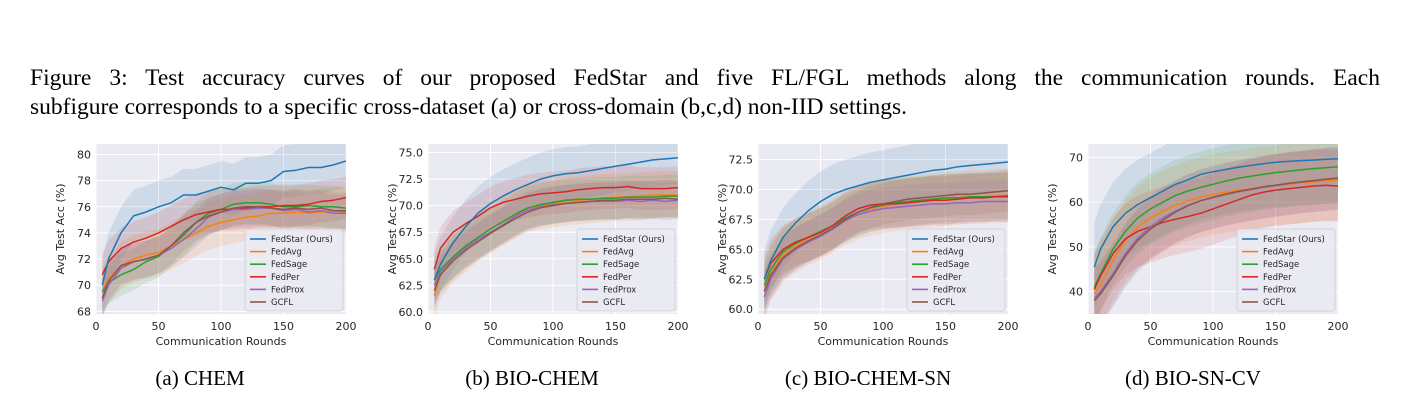  Describe the element at coordinates (84, 311) in the screenshot. I see `y-tick-label: 68` at that location.